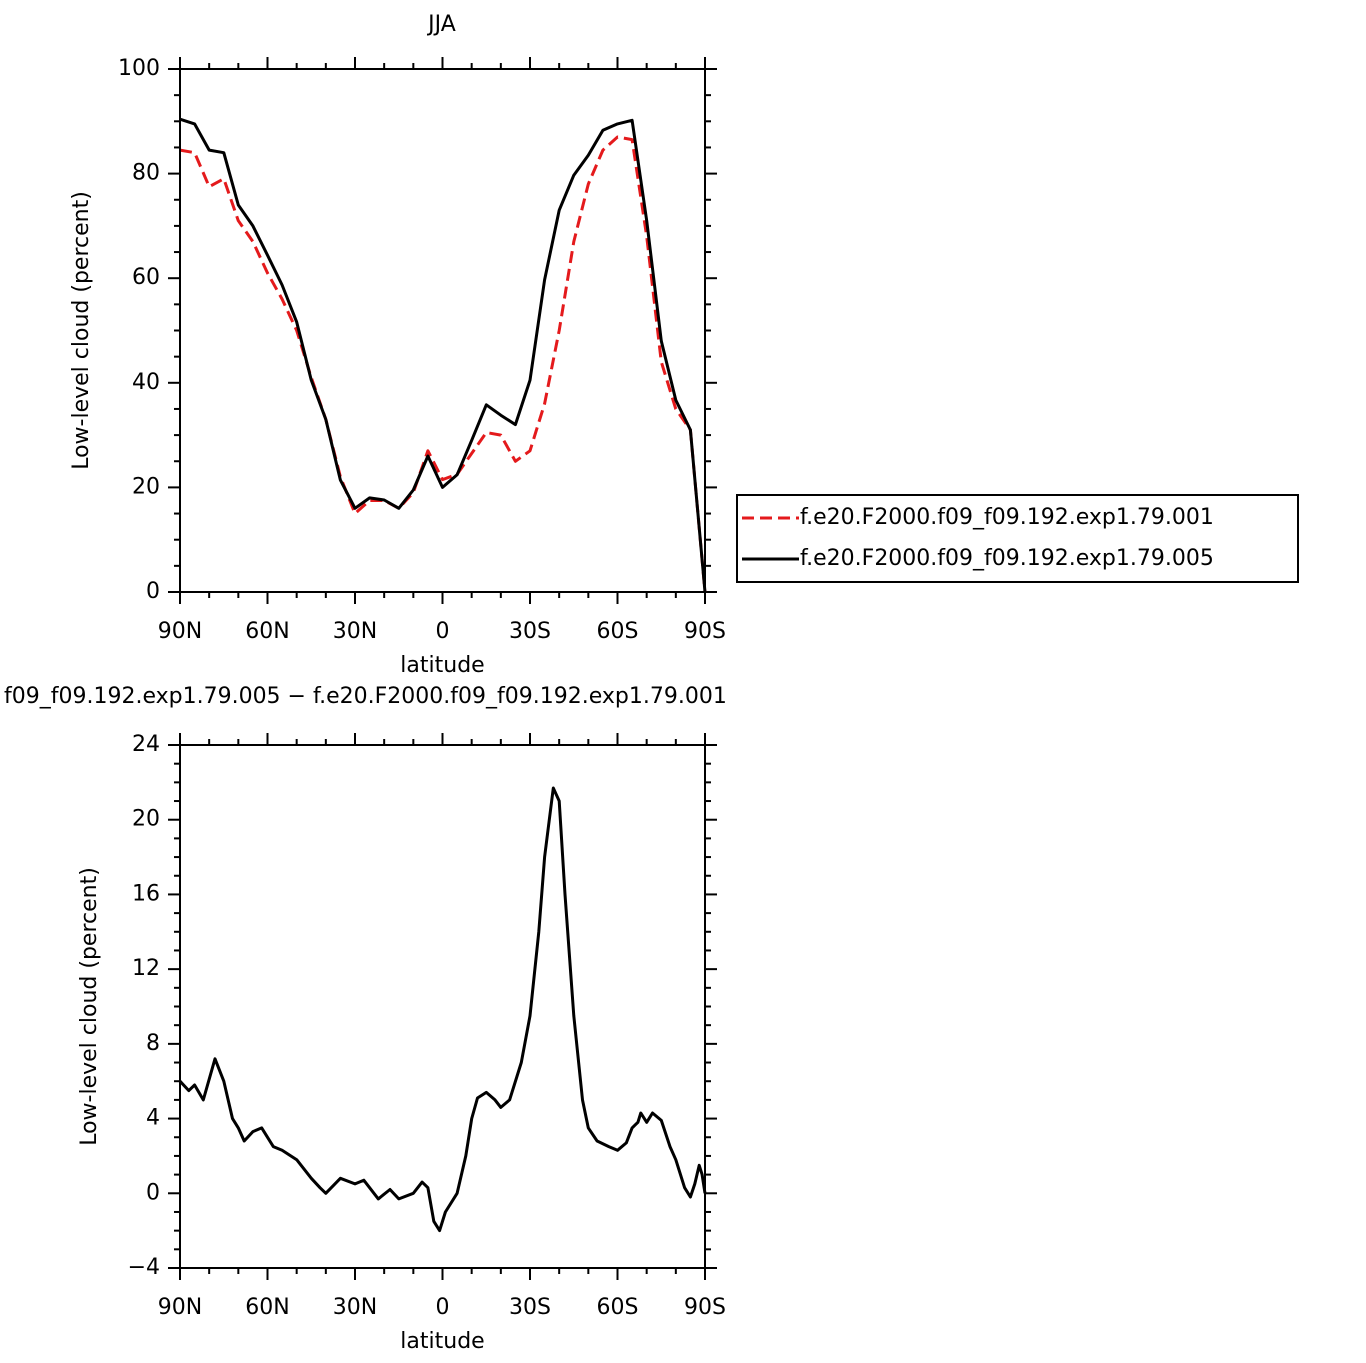 This screenshot has width=1366, height=1363. What do you see at coordinates (146, 382) in the screenshot?
I see `y-tick-label: 40` at bounding box center [146, 382].